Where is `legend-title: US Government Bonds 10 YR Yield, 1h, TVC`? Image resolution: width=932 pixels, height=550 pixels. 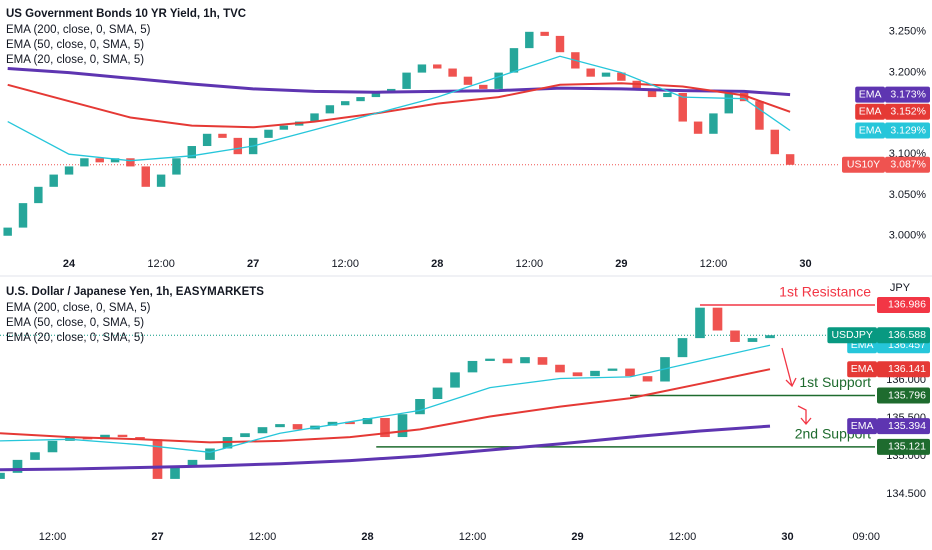
legend-title: US Government Bonds 10 YR Yield, 1h, TVC is located at coordinates (126, 14).